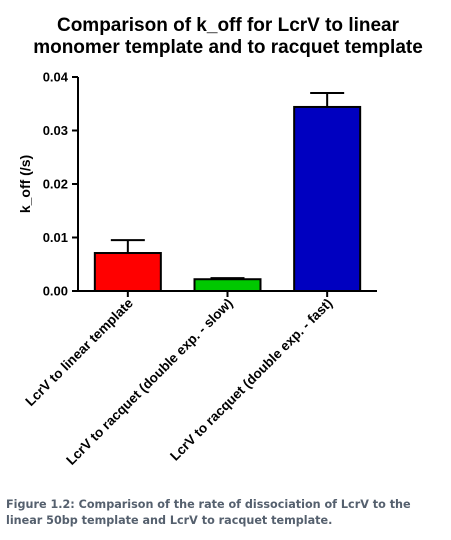 This screenshot has height=540, width=451. Describe the element at coordinates (228, 25) in the screenshot. I see `chart-title-line-1: Comparison of k_off for LcrV to linear` at that location.